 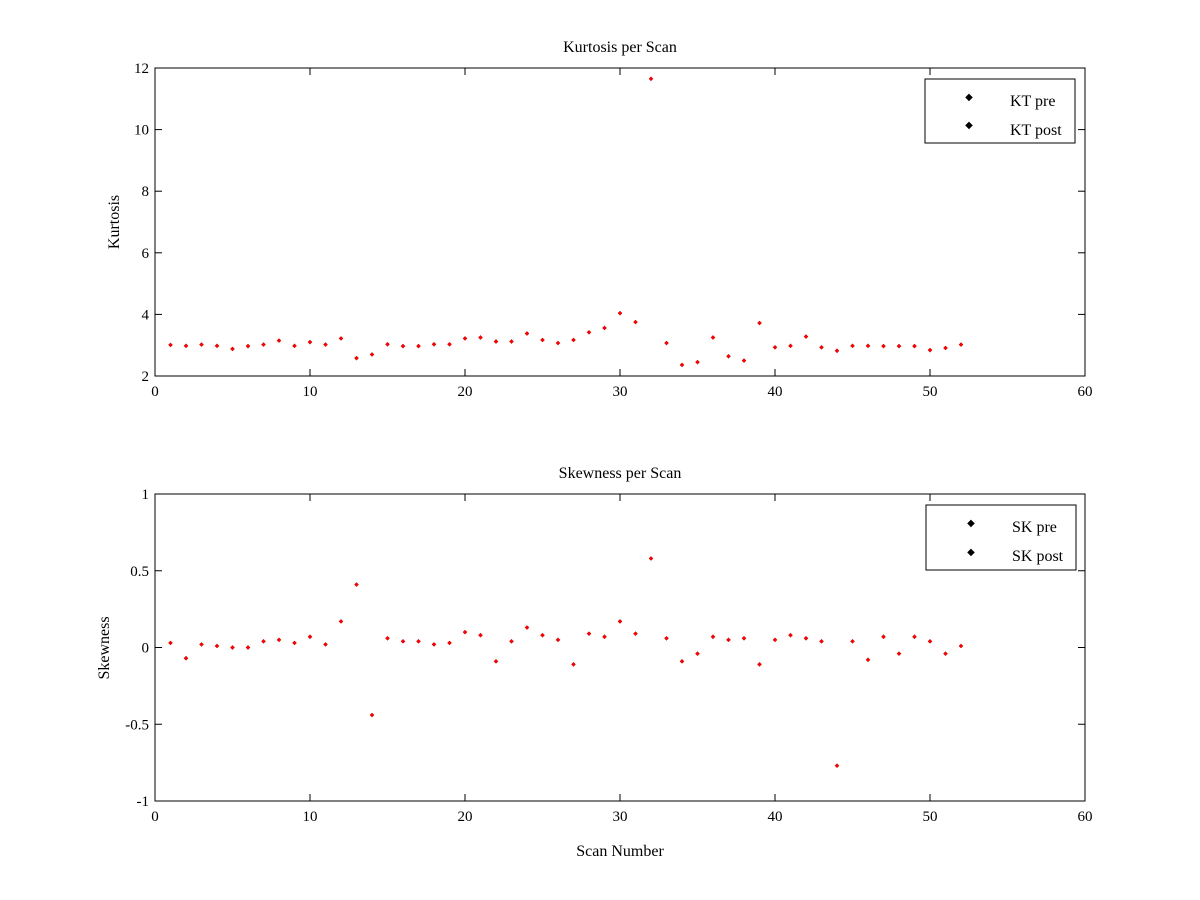 What do you see at coordinates (620, 473) in the screenshot?
I see `skewness-chart-title: Skewness per Scan` at bounding box center [620, 473].